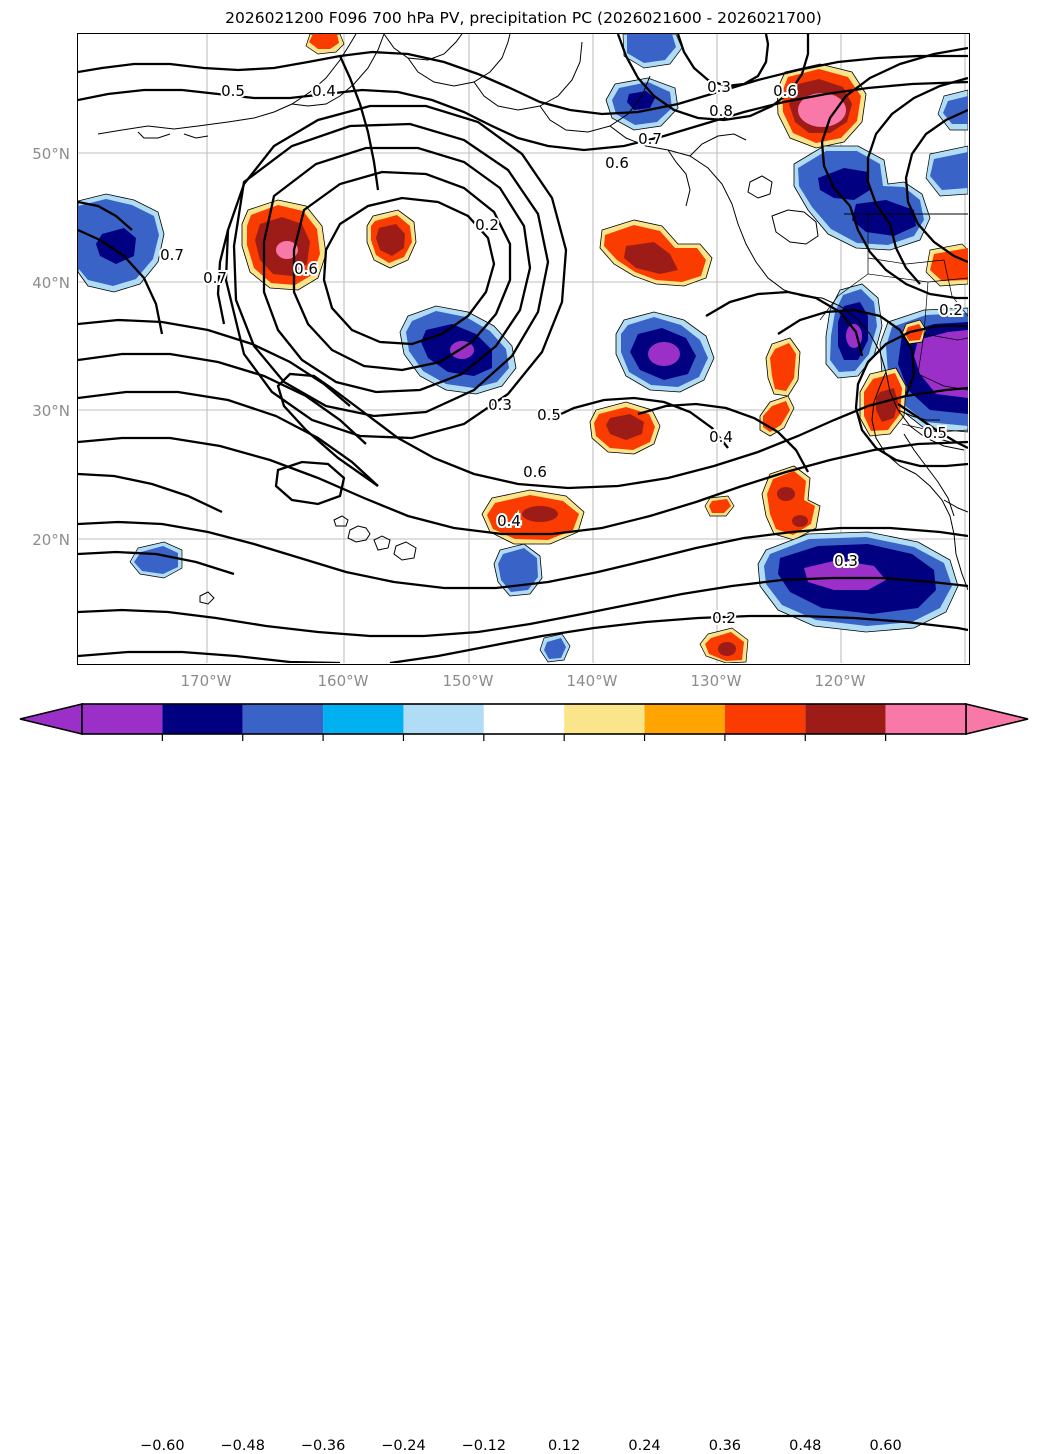 The image size is (1047, 1454). I want to click on colorbar-ticks, so click(524, 737).